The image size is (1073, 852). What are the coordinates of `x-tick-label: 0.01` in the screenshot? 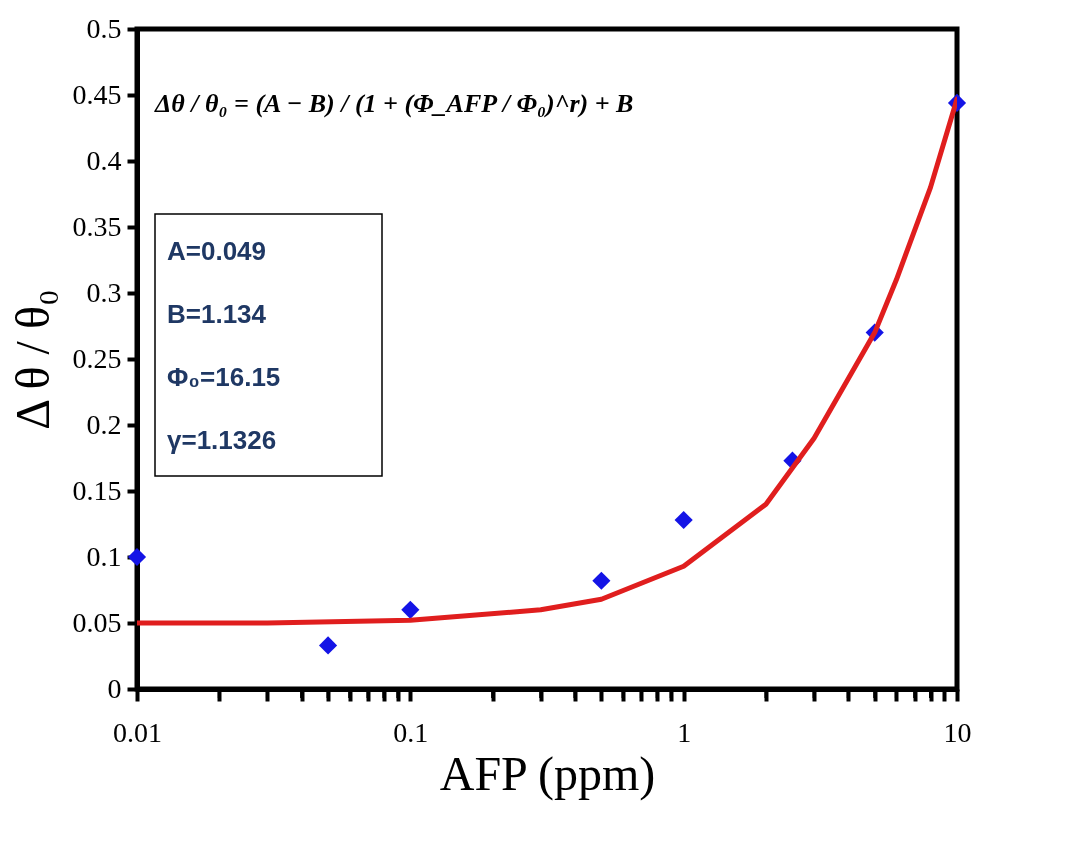 It's located at (137, 732).